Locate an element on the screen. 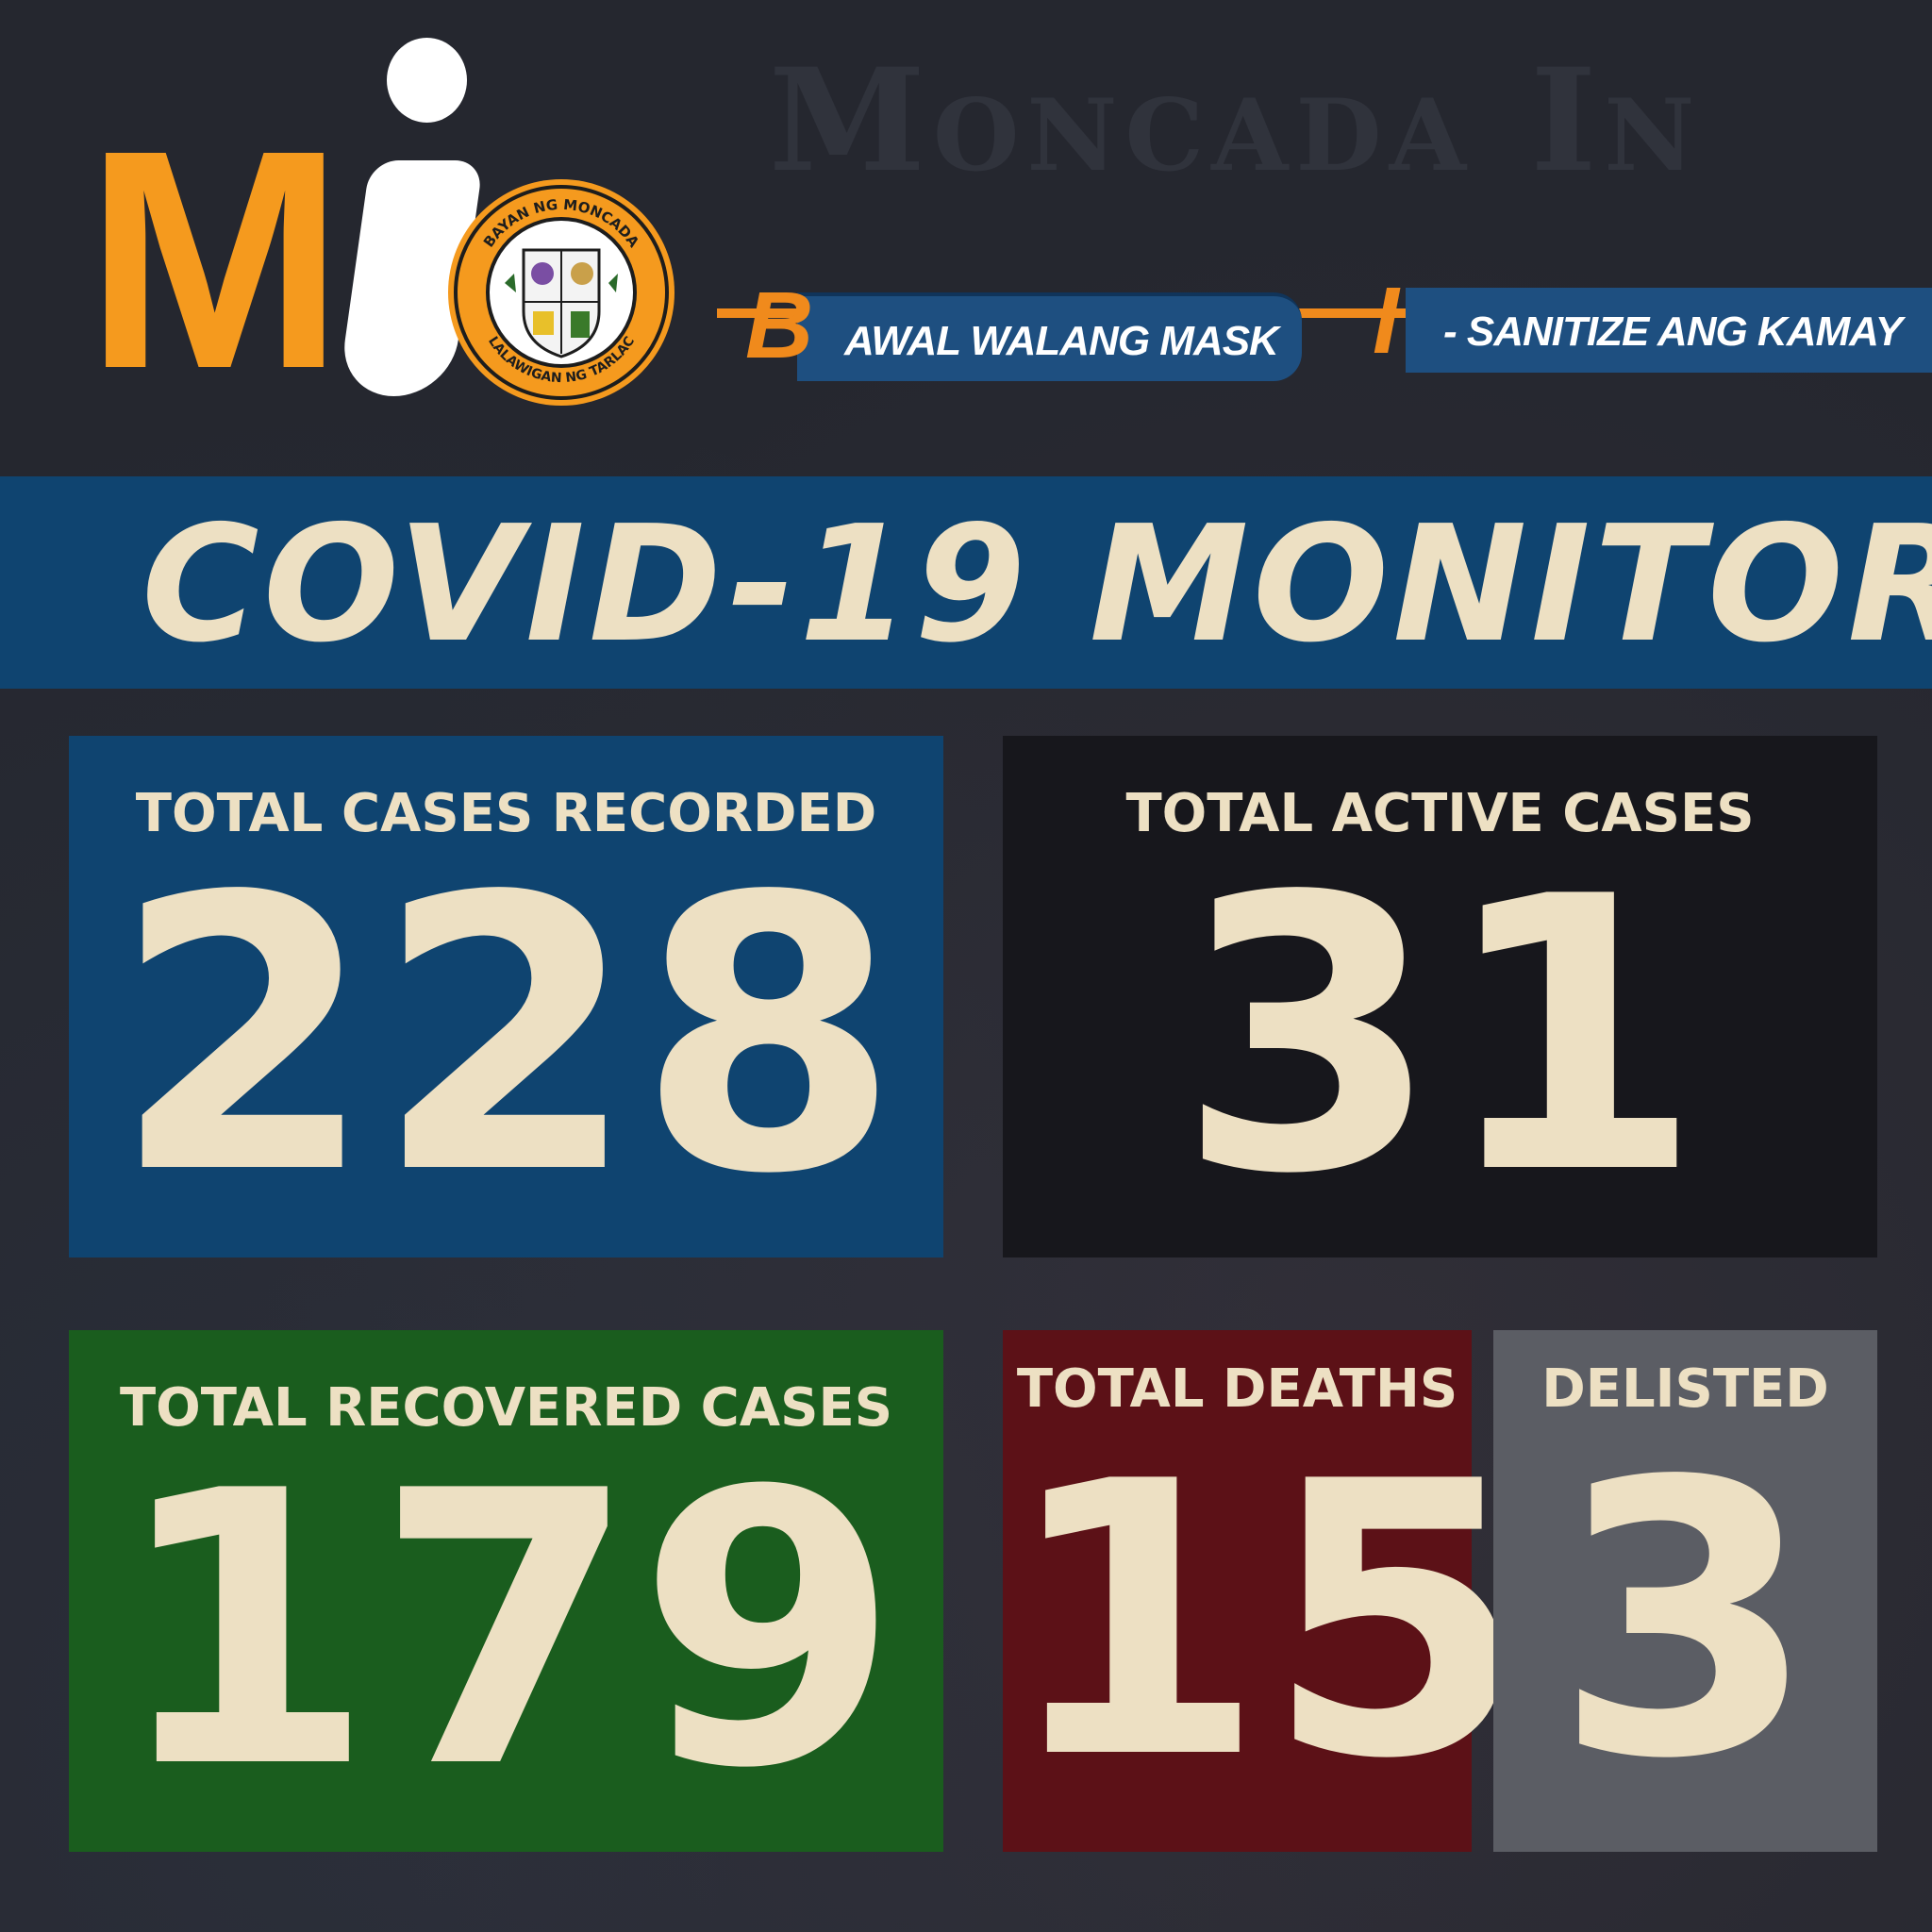 The width and height of the screenshot is (1932, 1932). active-cases-label: TOTAL ACTIVE CASES is located at coordinates (1440, 813).